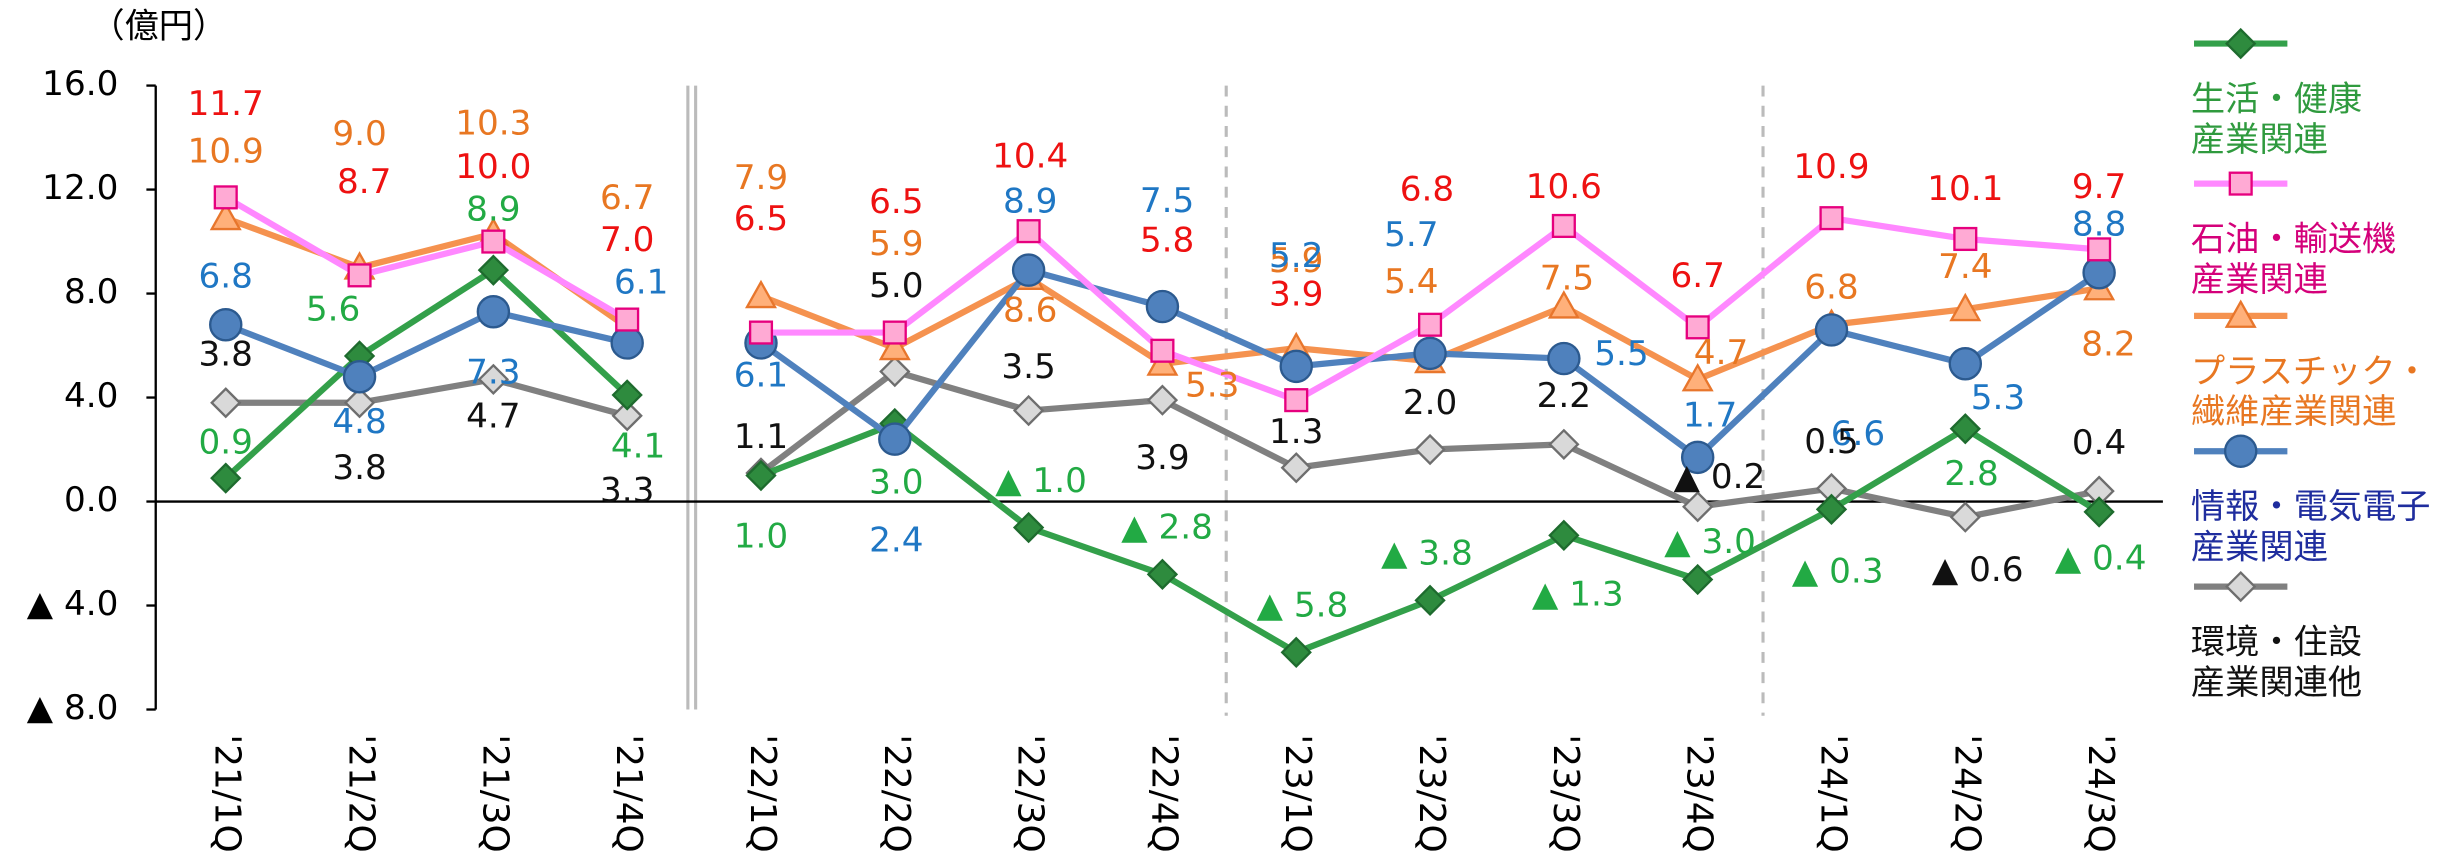 This screenshot has width=2440, height=862. I want to click on data-label: 10.0, so click(493, 167).